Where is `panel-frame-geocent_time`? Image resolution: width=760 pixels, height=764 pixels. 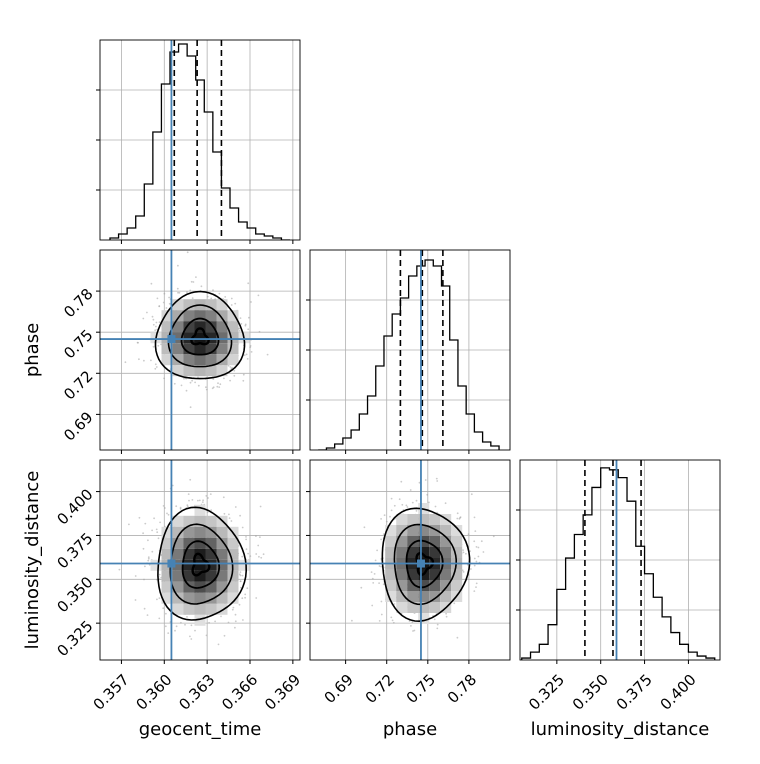 panel-frame-geocent_time is located at coordinates (200, 140).